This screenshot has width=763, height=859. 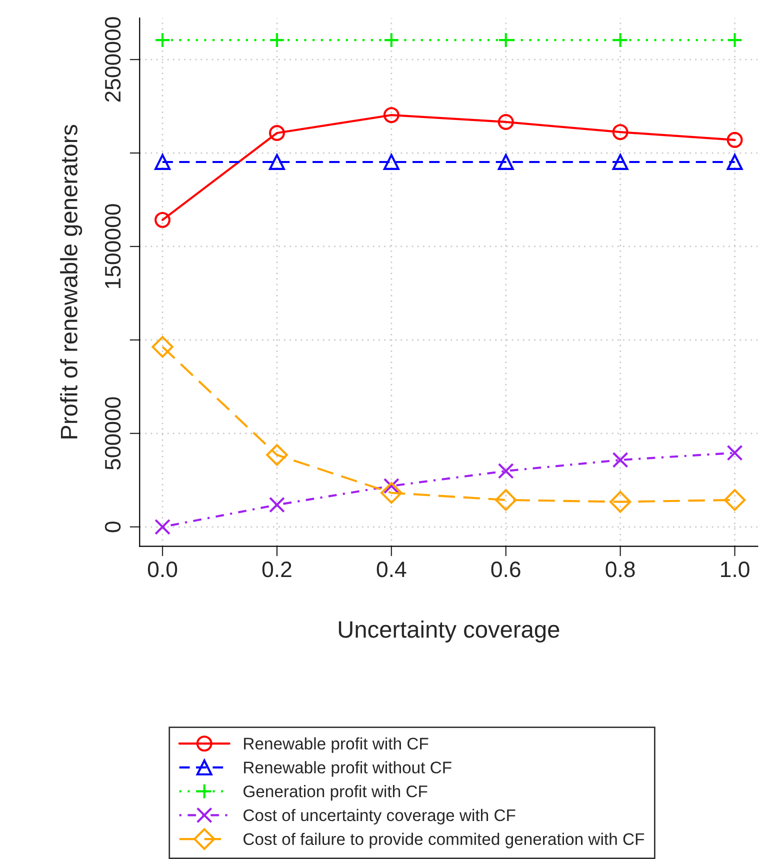 What do you see at coordinates (336, 793) in the screenshot?
I see `legend-label: Generation profit with CF` at bounding box center [336, 793].